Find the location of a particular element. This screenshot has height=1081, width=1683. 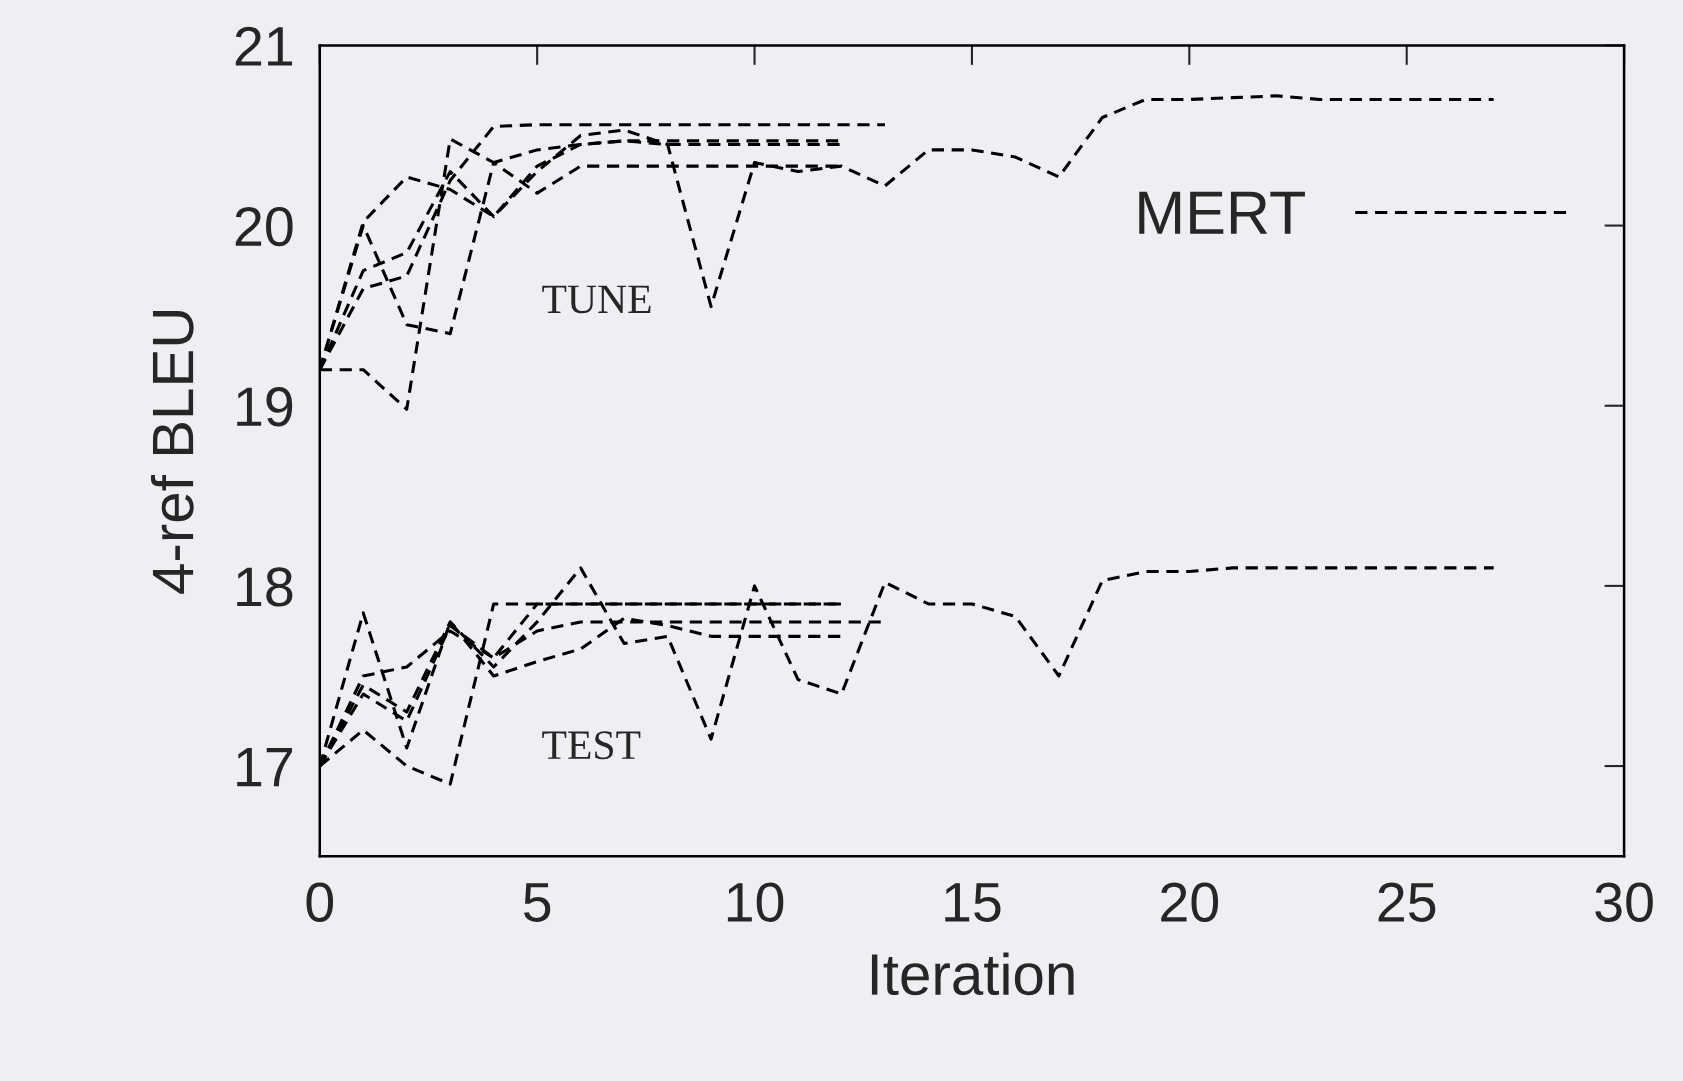

y-tick-label: 21 is located at coordinates (264, 46).